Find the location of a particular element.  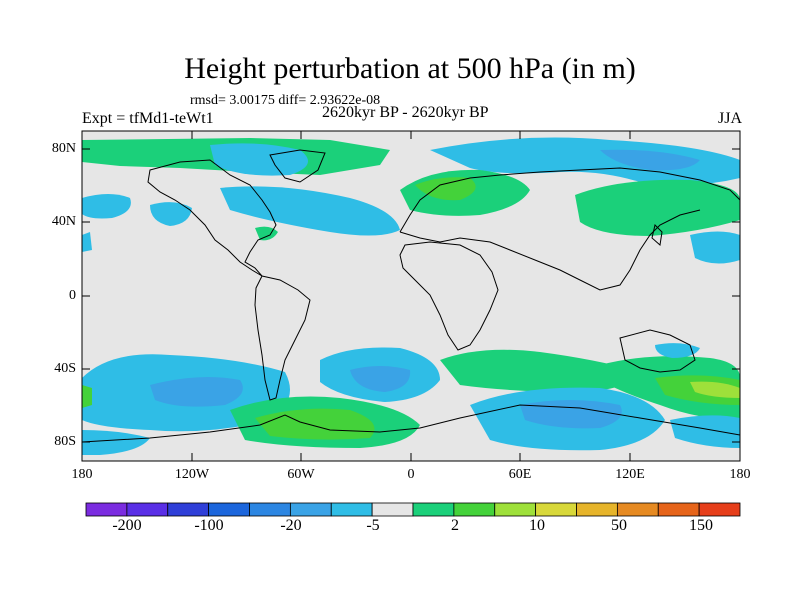

anomaly-negative-na-west is located at coordinates (106, 206).